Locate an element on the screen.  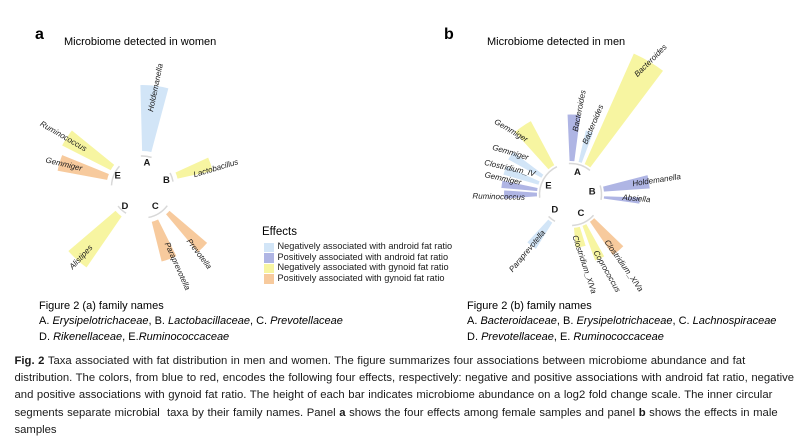
svg-text: Absiella is located at coordinates (636, 199).